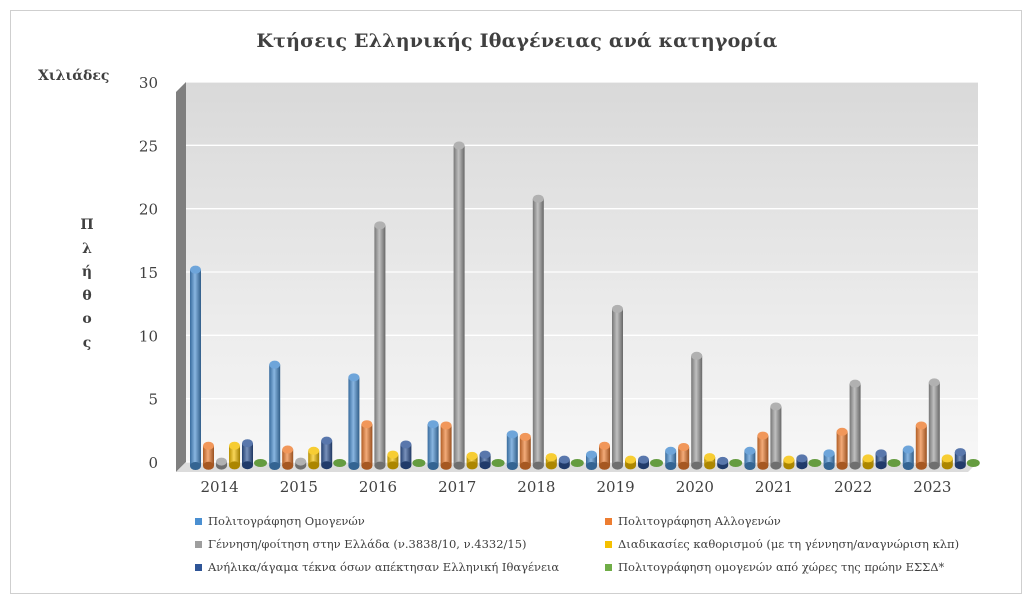 The width and height of the screenshot is (1034, 607). What do you see at coordinates (153, 463) in the screenshot?
I see `y-tick-label: 0` at bounding box center [153, 463].